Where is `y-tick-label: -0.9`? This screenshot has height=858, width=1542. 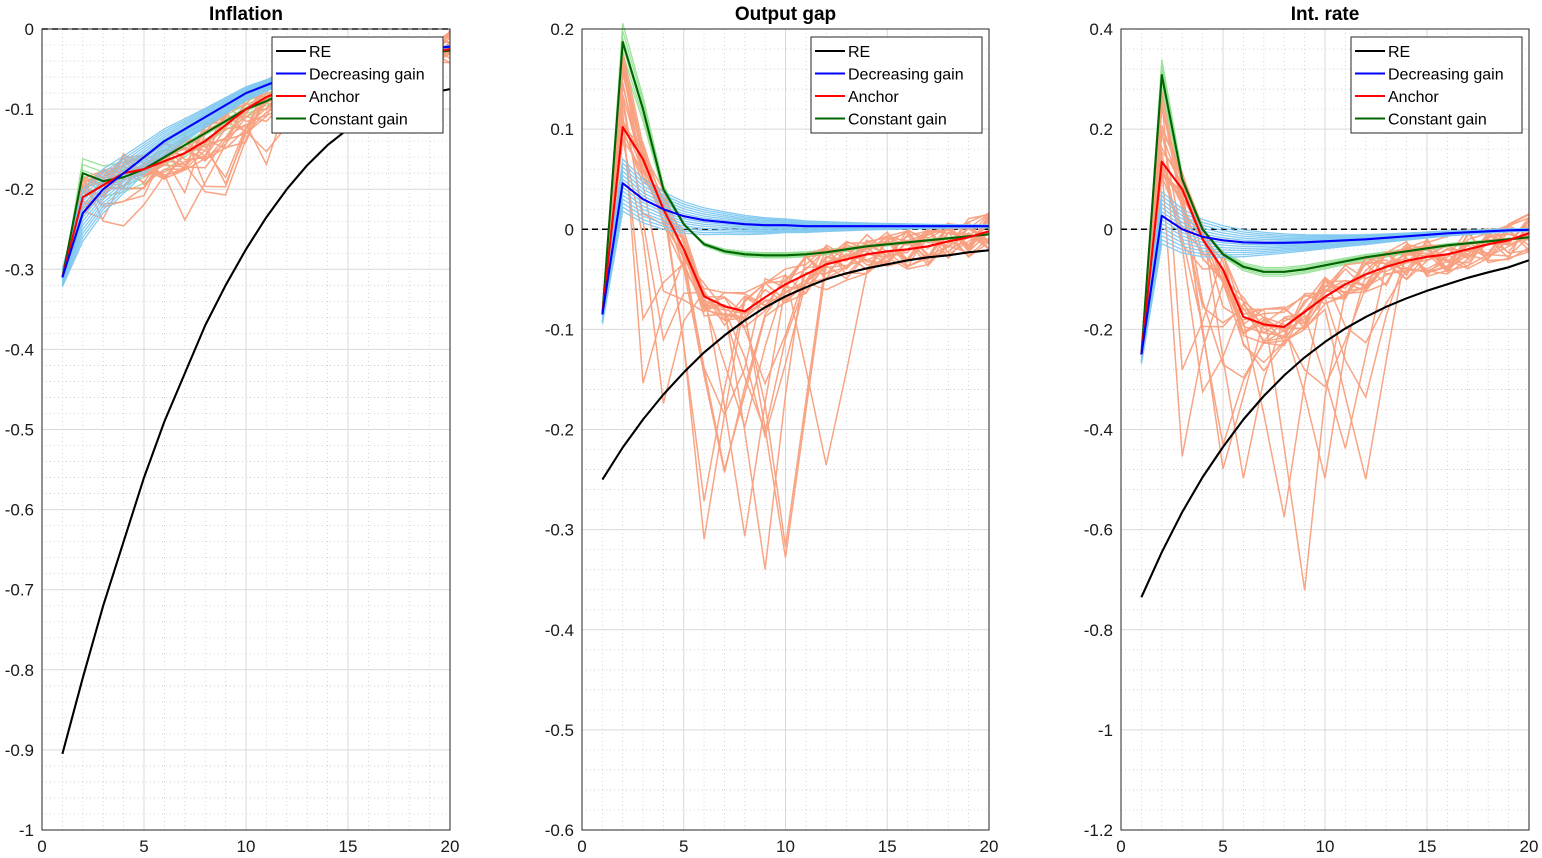 y-tick-label: -0.9 is located at coordinates (19, 750).